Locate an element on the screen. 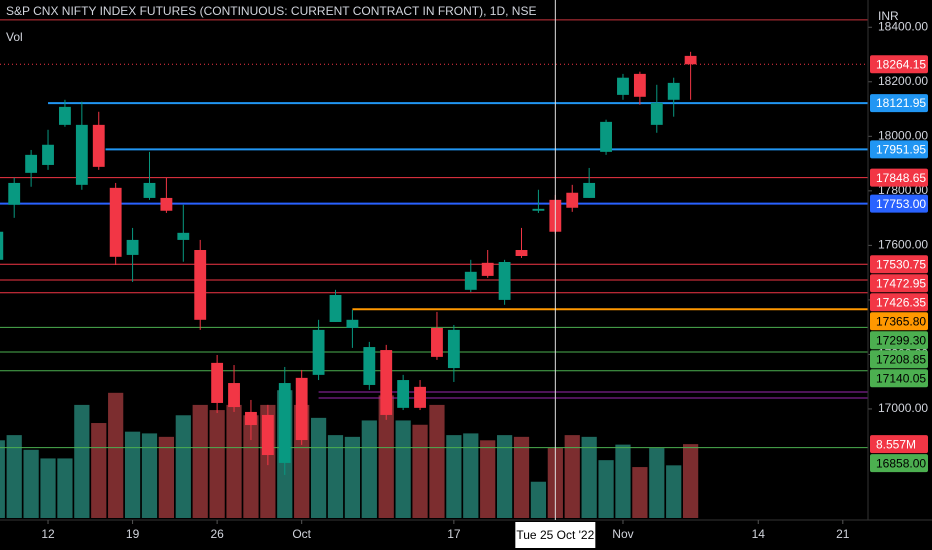 This screenshot has height=550, width=932. y-tick-label: 18000.00 is located at coordinates (903, 135).